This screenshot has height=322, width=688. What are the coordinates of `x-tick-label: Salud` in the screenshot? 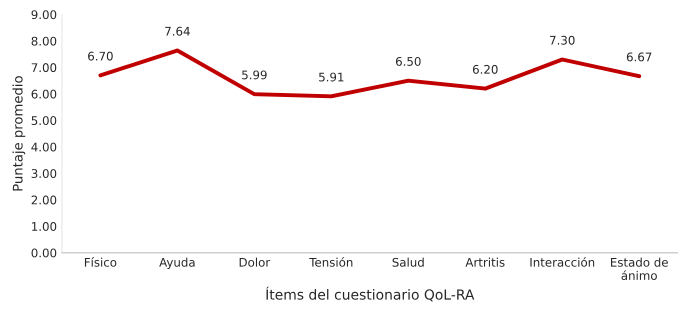 It's located at (408, 262).